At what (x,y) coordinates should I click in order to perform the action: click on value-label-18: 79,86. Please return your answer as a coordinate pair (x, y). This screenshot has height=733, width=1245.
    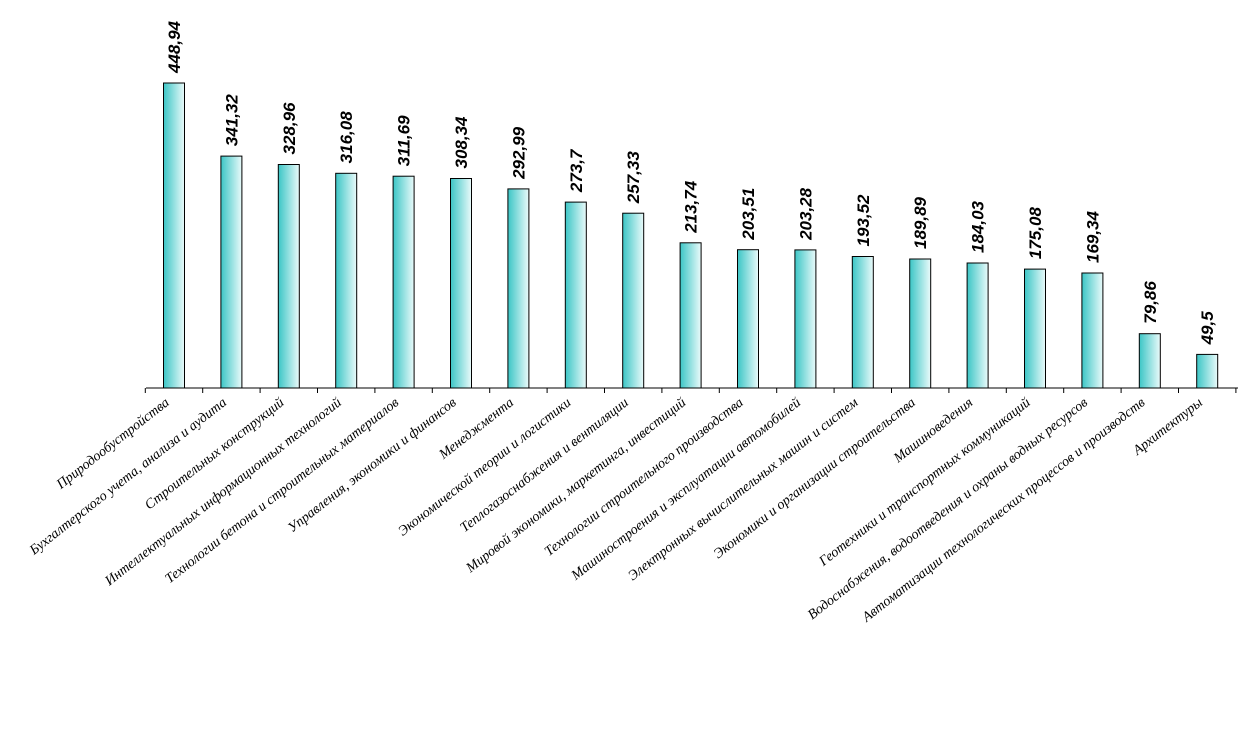
    Looking at the image, I should click on (1150, 302).